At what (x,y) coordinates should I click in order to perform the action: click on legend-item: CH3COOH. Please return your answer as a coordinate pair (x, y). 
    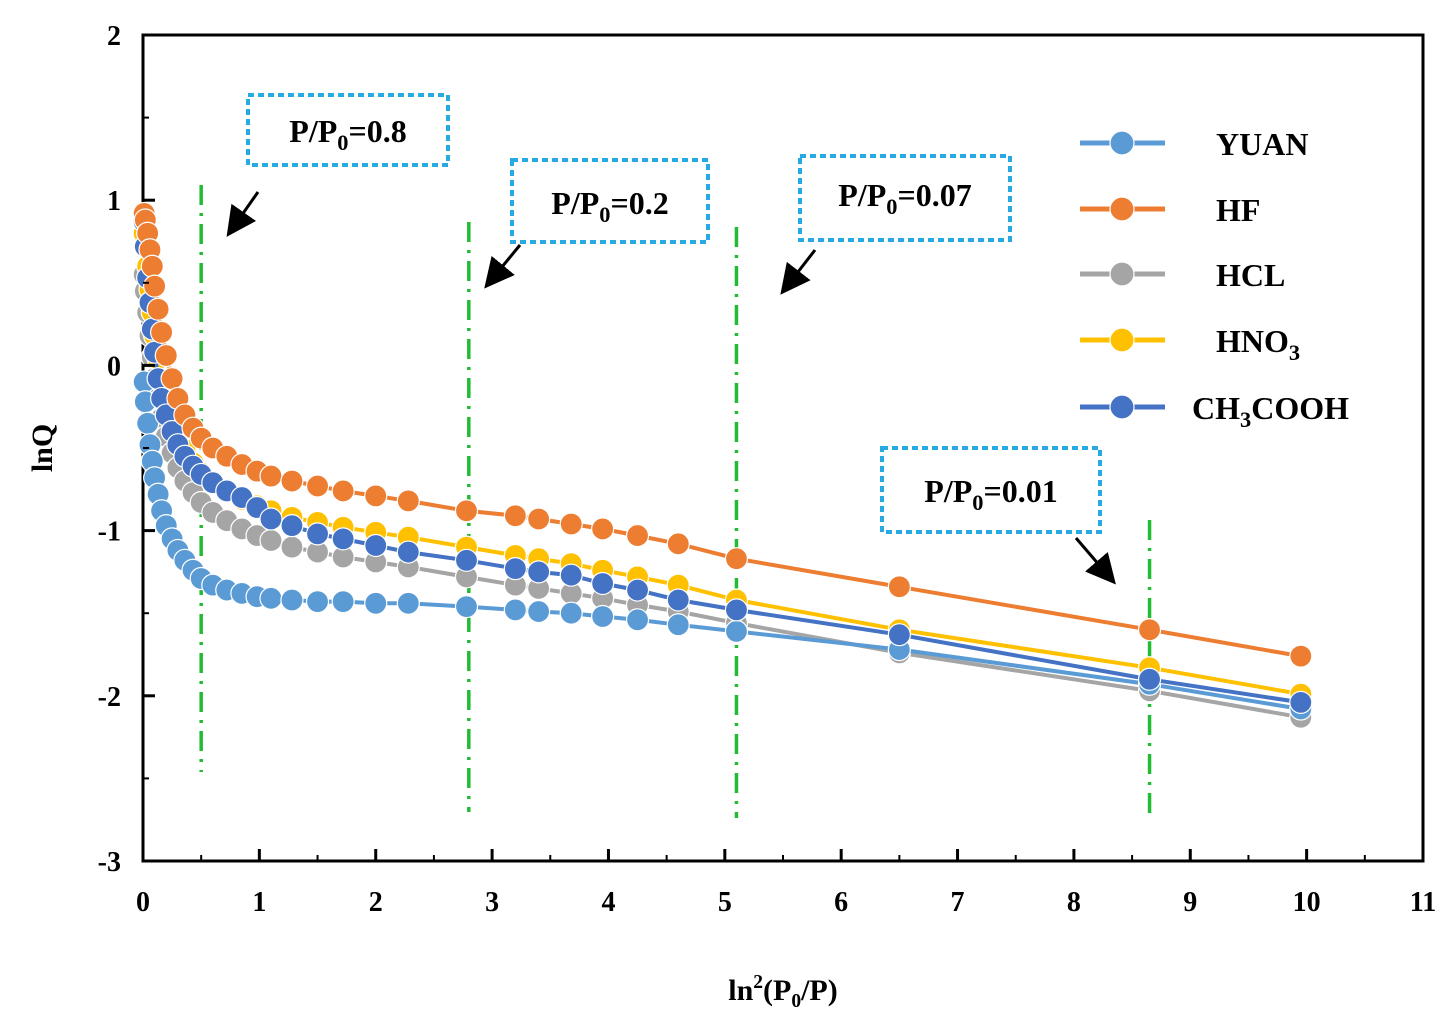
    Looking at the image, I should click on (1214, 411).